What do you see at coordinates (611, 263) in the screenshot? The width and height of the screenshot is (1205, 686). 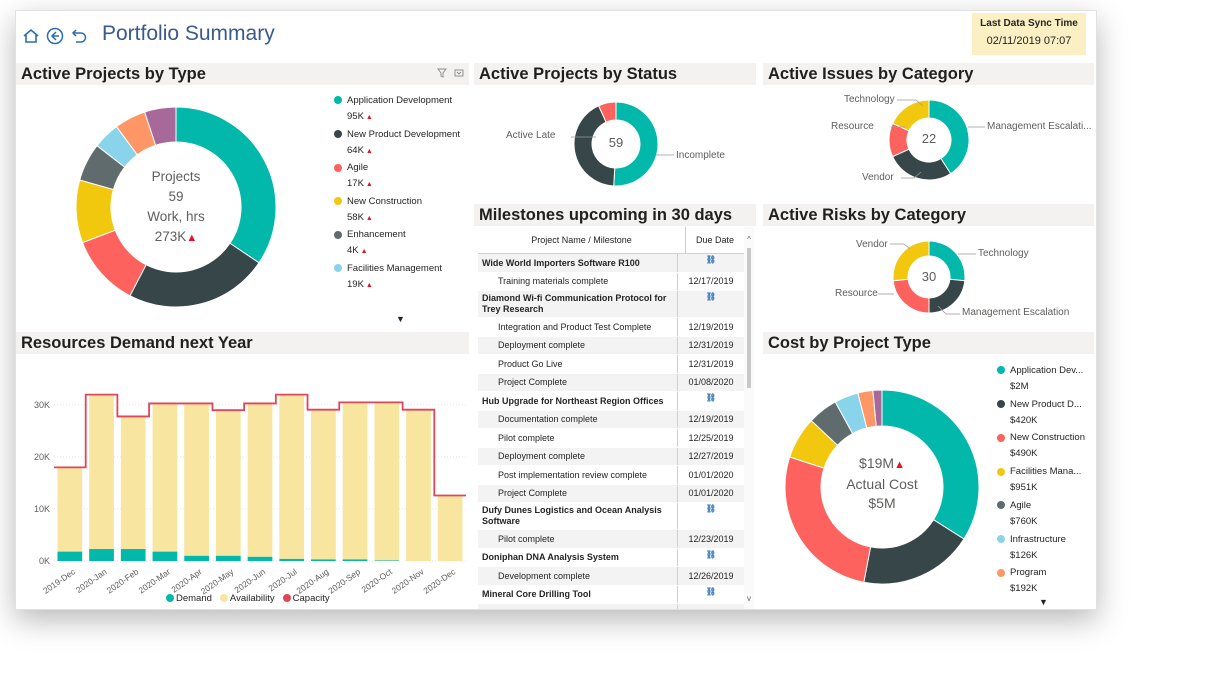 I see `project-row: Wide World Importers Software R100 ⛓` at bounding box center [611, 263].